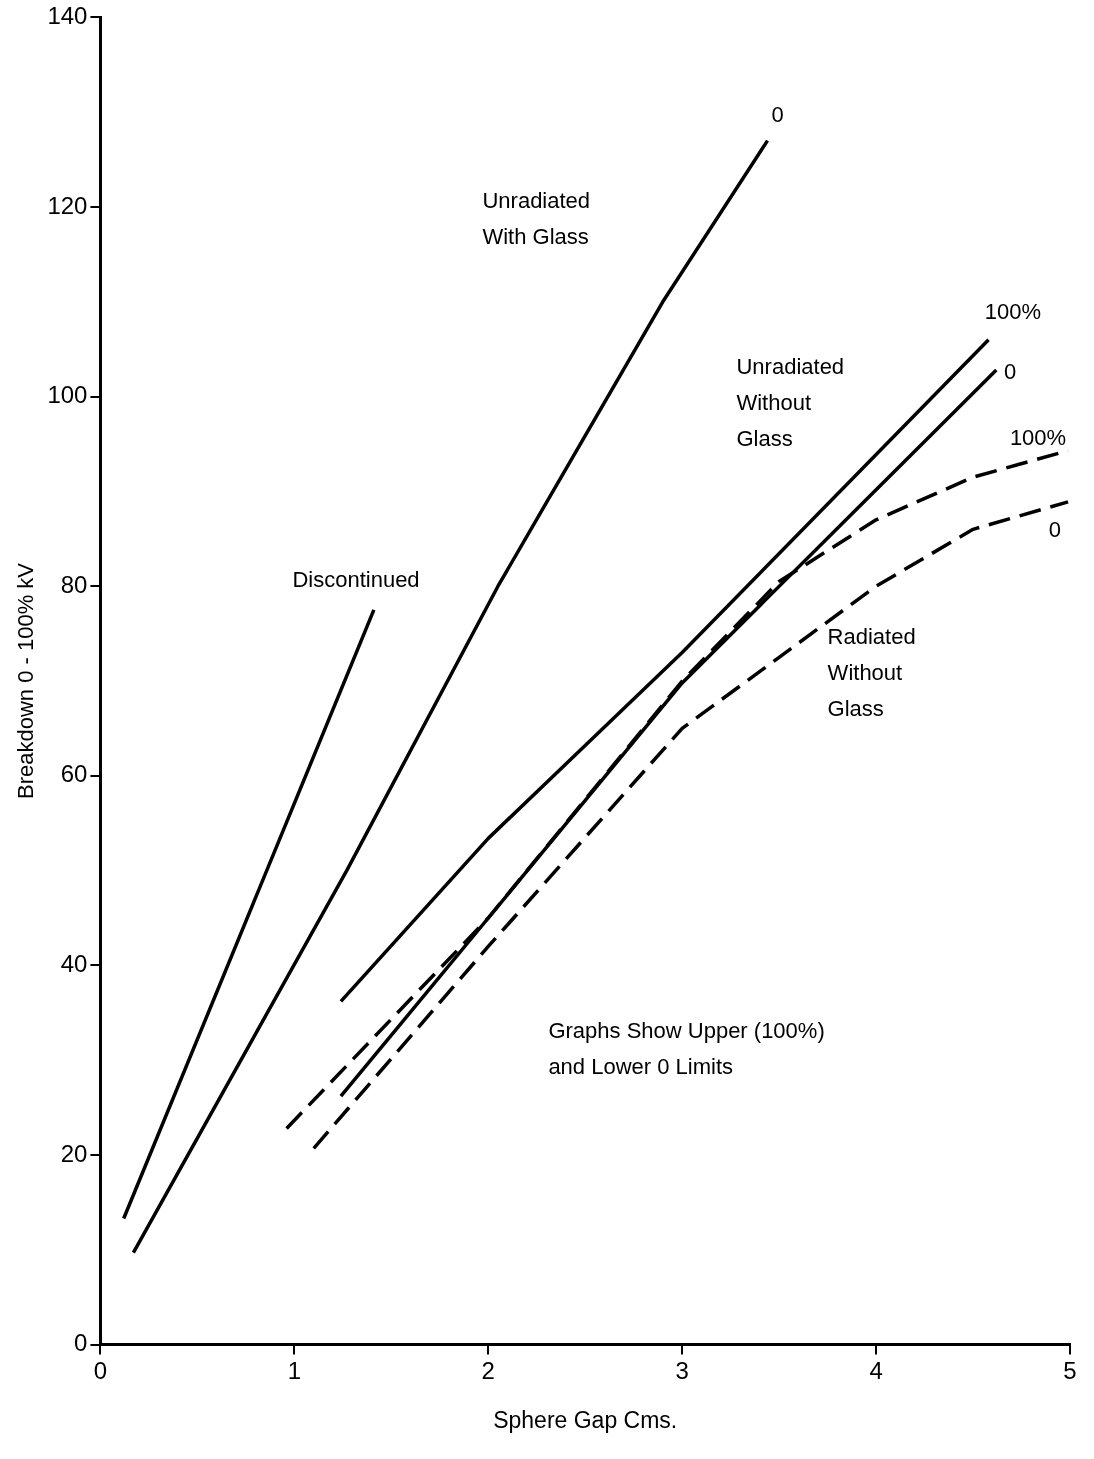  I want to click on y-axis-title: Breakdown 0 - 100% kV, so click(26, 681).